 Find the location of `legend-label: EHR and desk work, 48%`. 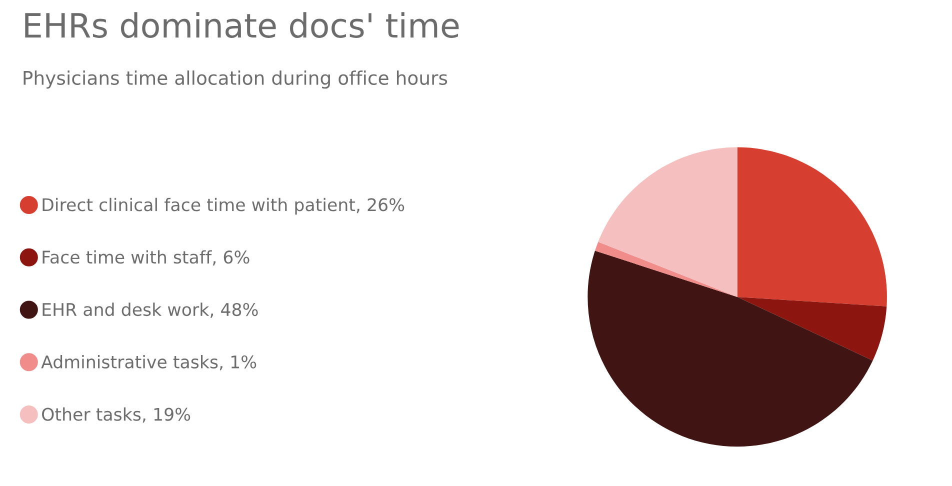

legend-label: EHR and desk work, 48% is located at coordinates (150, 310).